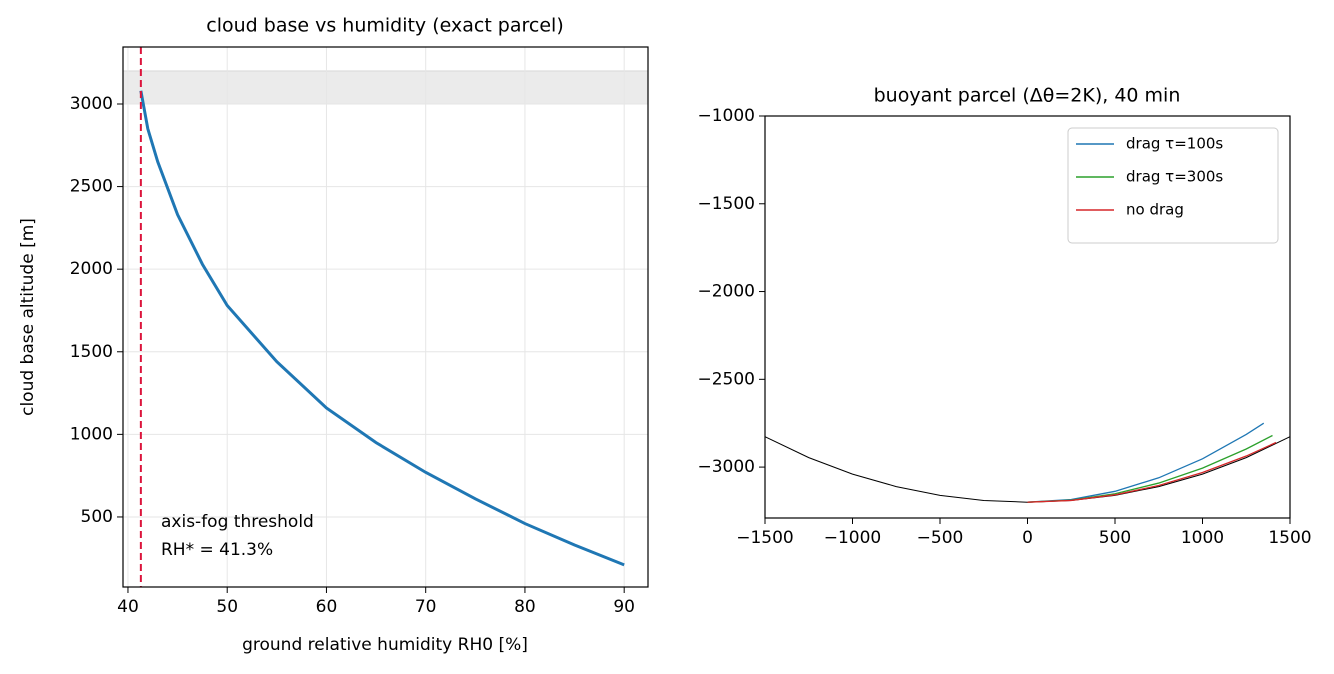 This screenshot has width=1334, height=674. Describe the element at coordinates (28, 317) in the screenshot. I see `left-y-label: cloud base altitude [m]` at that location.